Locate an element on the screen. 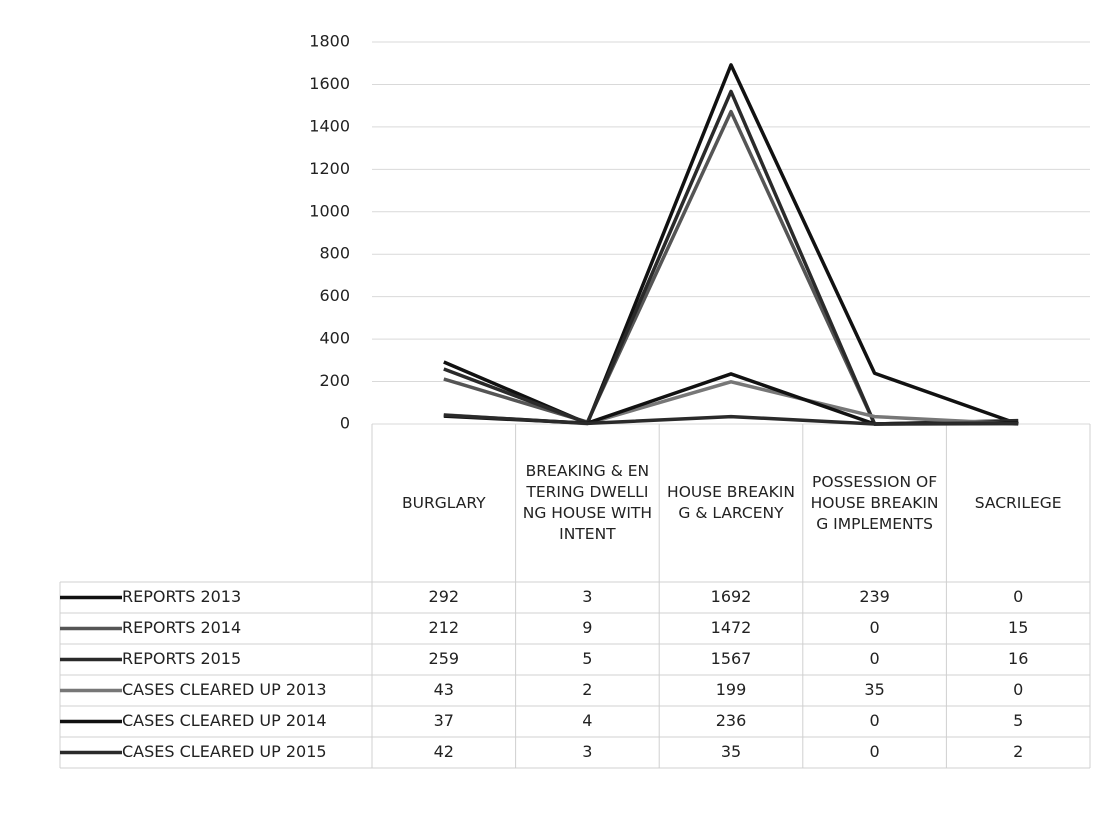 This screenshot has width=1107, height=815. category-label: HOUSE BREAKING & LARCENY is located at coordinates (731, 502).